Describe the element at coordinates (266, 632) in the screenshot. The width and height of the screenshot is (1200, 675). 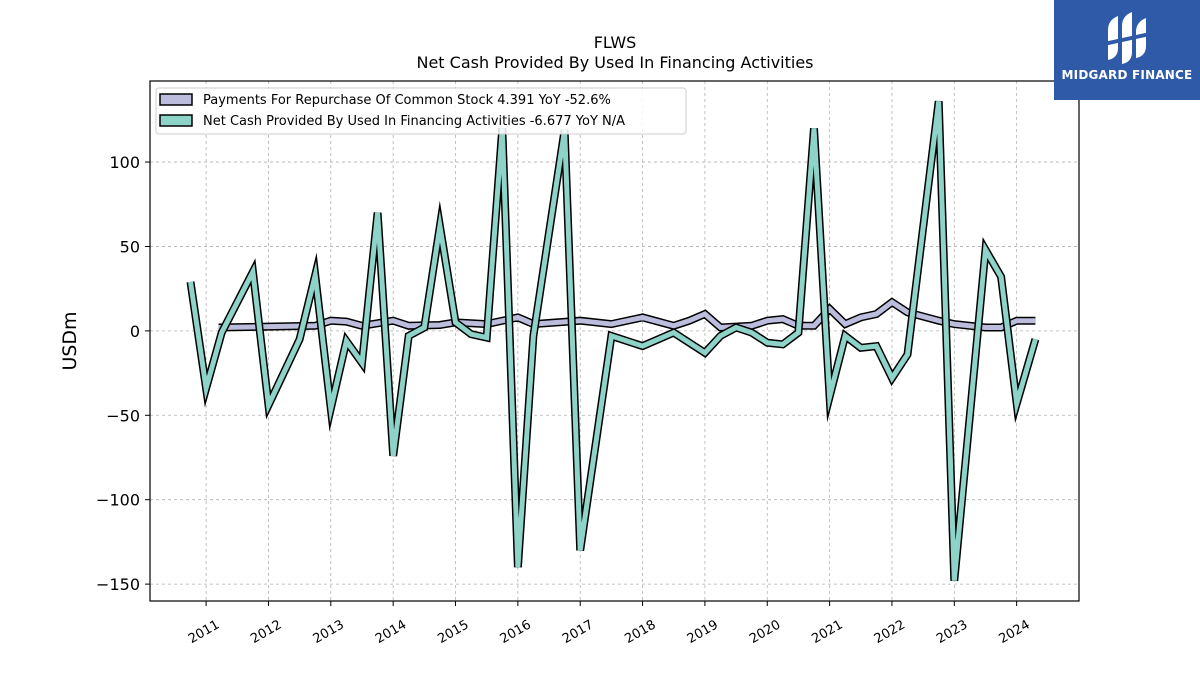
I see `x-tick-label: 2012` at that location.